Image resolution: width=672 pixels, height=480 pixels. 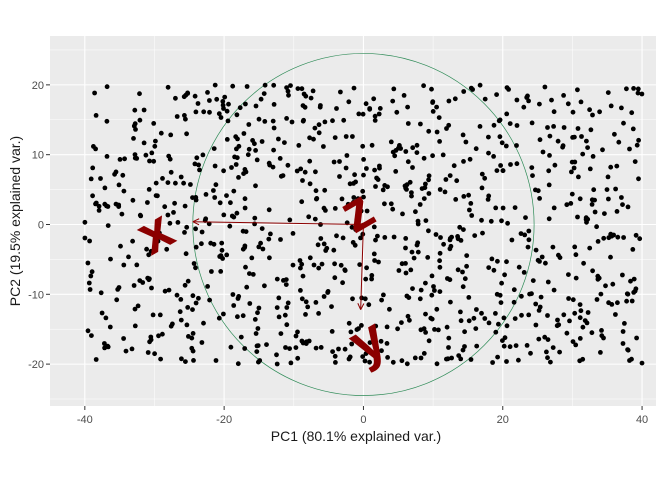 What do you see at coordinates (41, 225) in the screenshot?
I see `y-tick-label: 0` at bounding box center [41, 225].